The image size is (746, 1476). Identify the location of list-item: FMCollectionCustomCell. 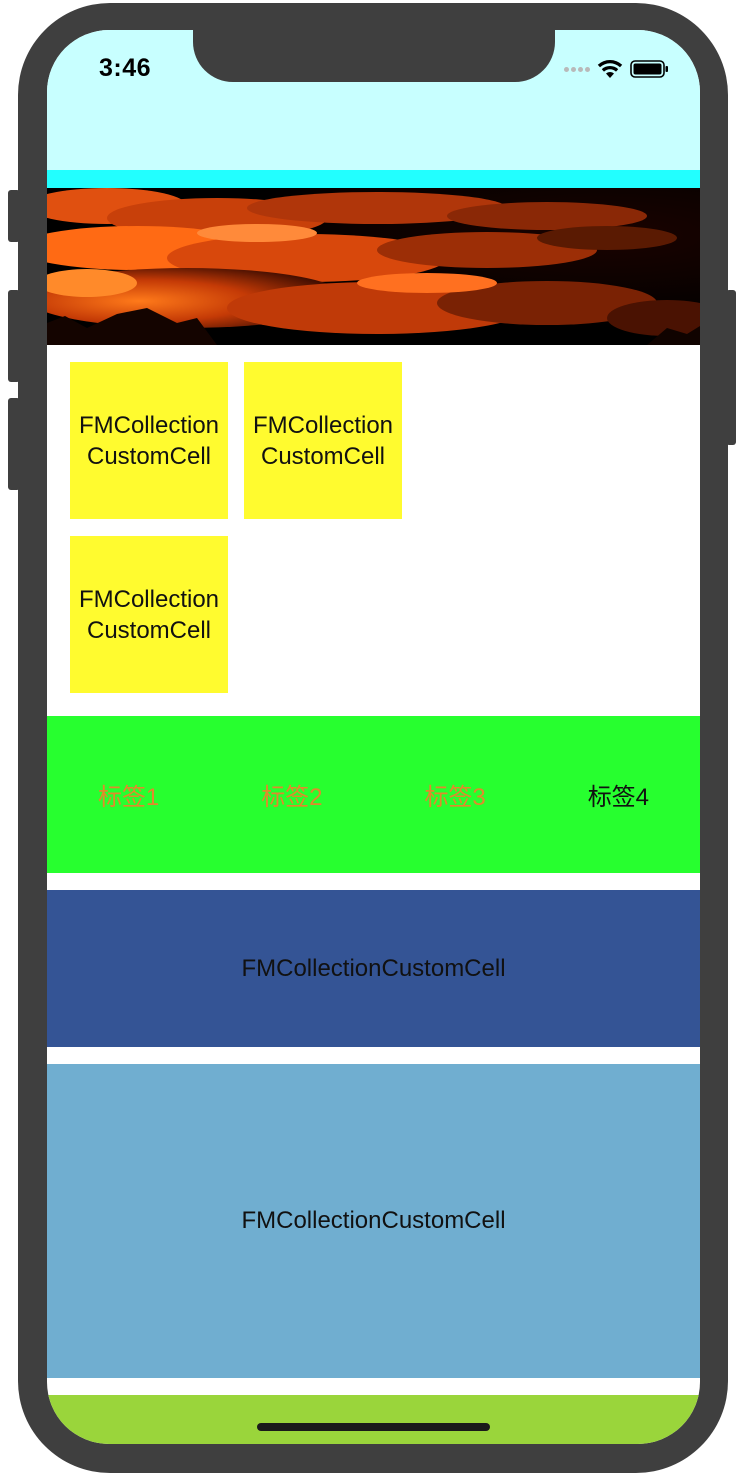
(373, 968).